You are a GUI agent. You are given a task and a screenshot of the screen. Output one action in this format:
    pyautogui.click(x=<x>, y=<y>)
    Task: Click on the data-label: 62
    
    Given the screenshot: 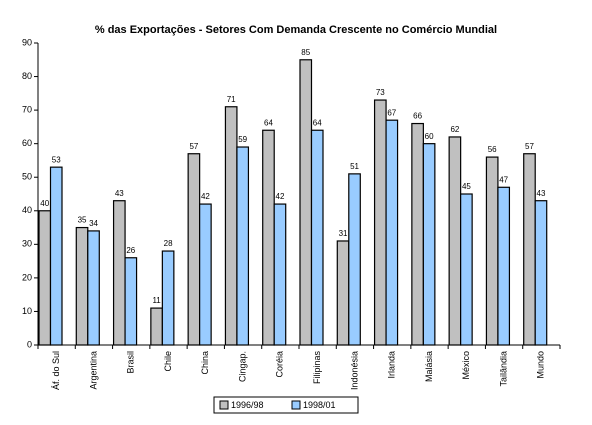 What is the action you would take?
    pyautogui.click(x=454, y=129)
    